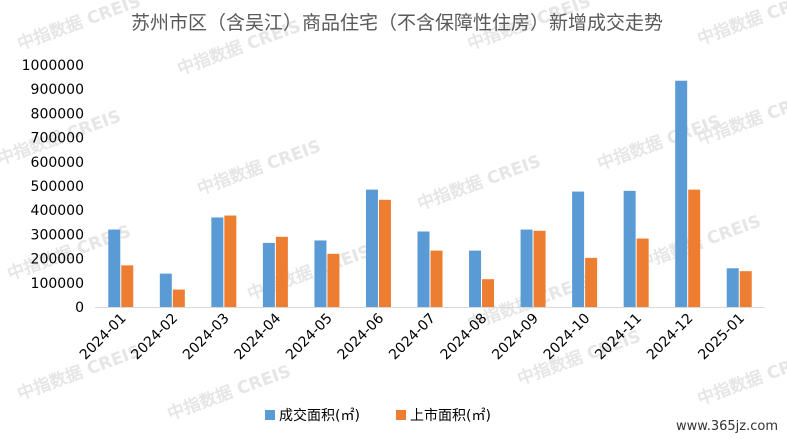 The width and height of the screenshot is (787, 439). Describe the element at coordinates (57, 211) in the screenshot. I see `y-tick-label: 400000` at that location.